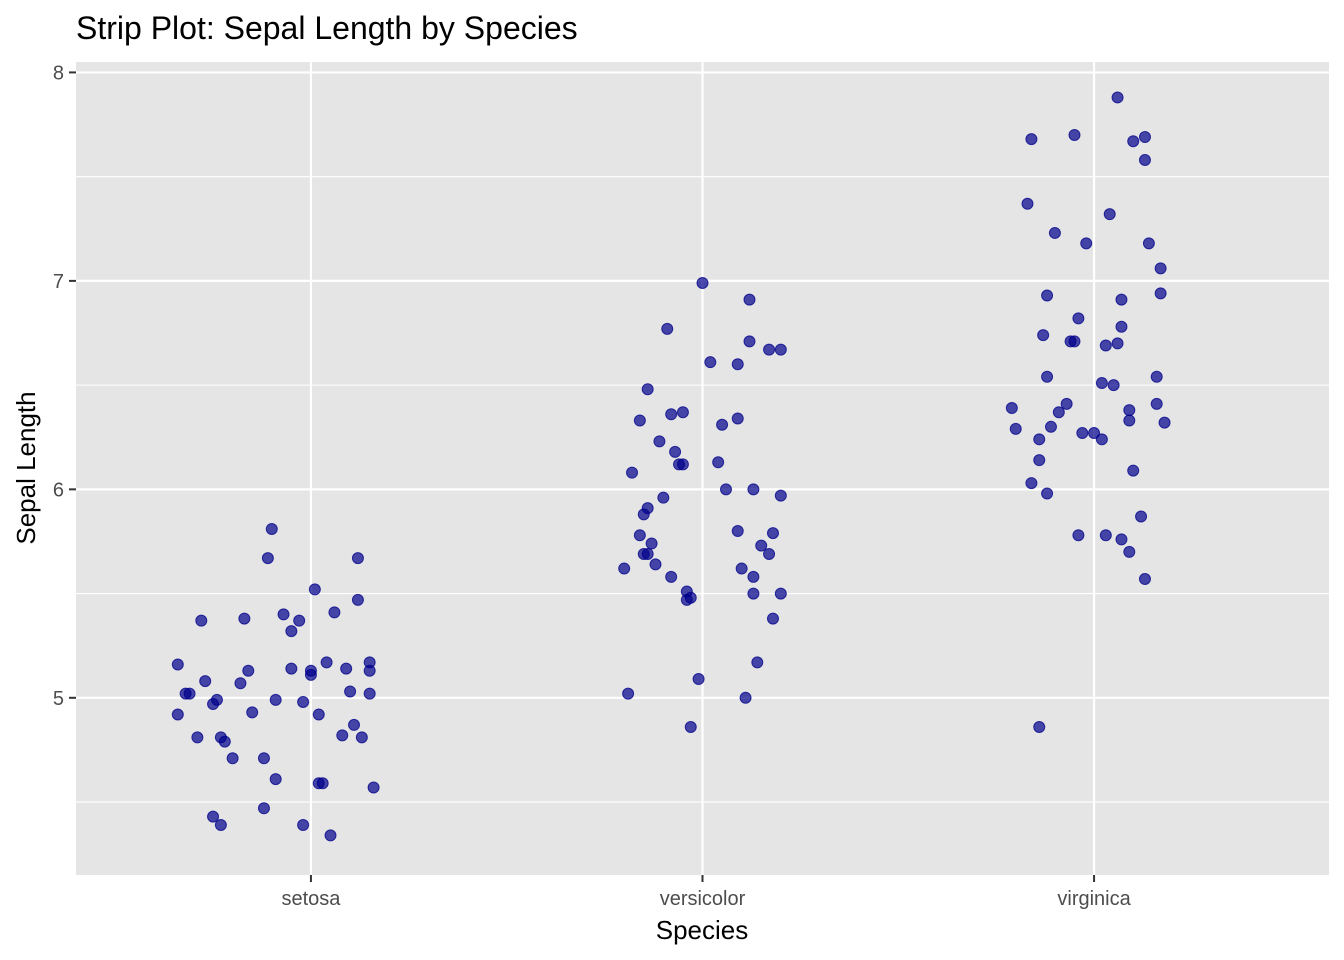 The height and width of the screenshot is (960, 1344). Describe the element at coordinates (327, 28) in the screenshot. I see `chart-title: Strip Plot: Sepal Length by Species` at that location.